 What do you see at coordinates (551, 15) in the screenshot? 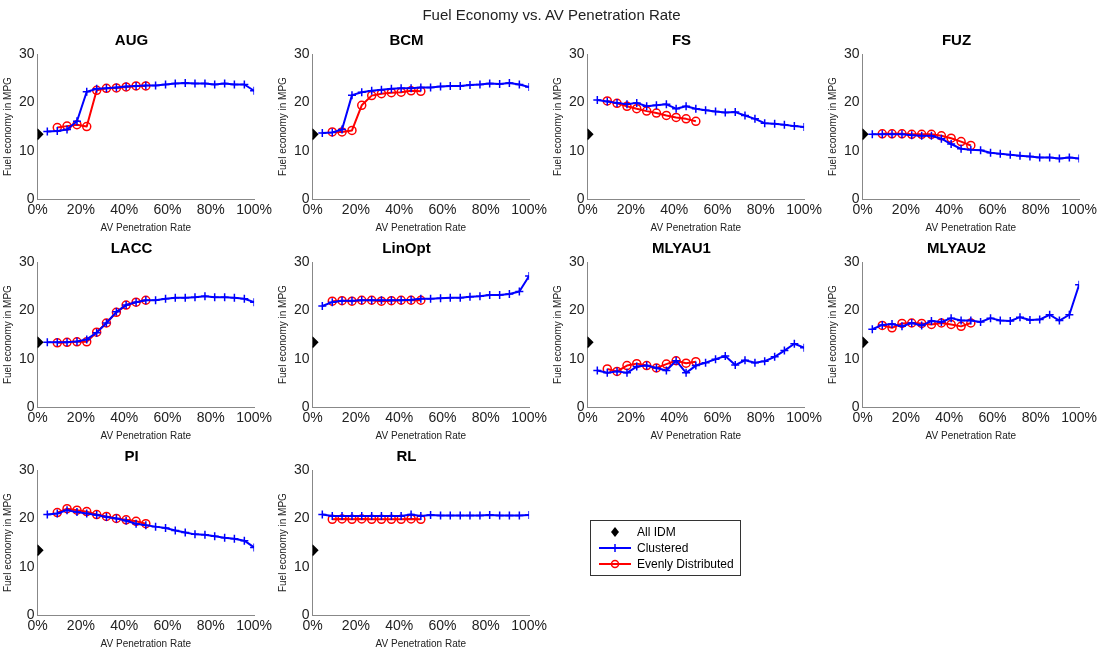
I see `text: Fuel Economy vs. AV Penetration Rate` at bounding box center [551, 15].